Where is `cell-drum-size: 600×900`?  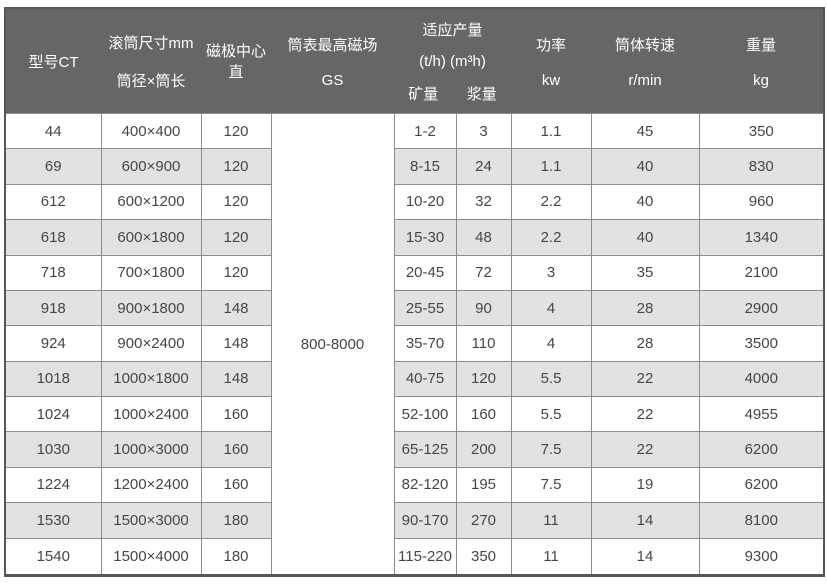
cell-drum-size: 600×900 is located at coordinates (151, 166).